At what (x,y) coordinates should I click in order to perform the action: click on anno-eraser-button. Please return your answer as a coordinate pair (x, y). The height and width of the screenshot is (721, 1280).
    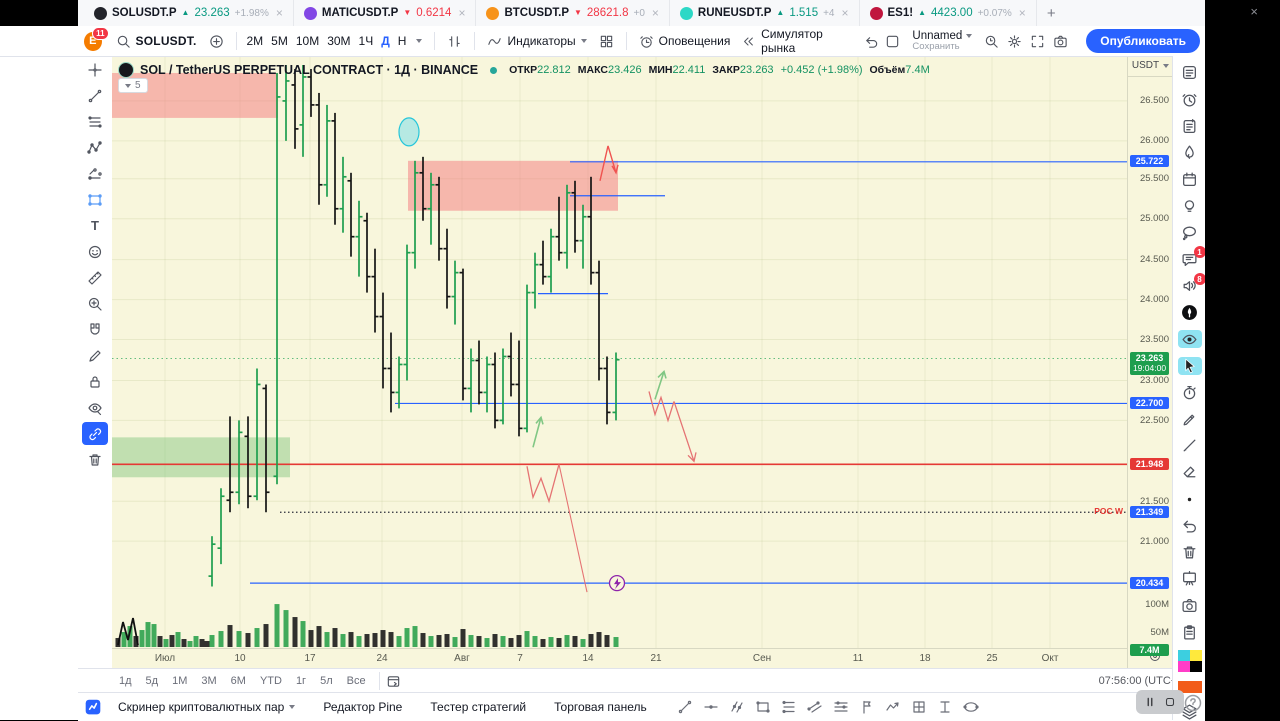
    Looking at the image, I should click on (1190, 473).